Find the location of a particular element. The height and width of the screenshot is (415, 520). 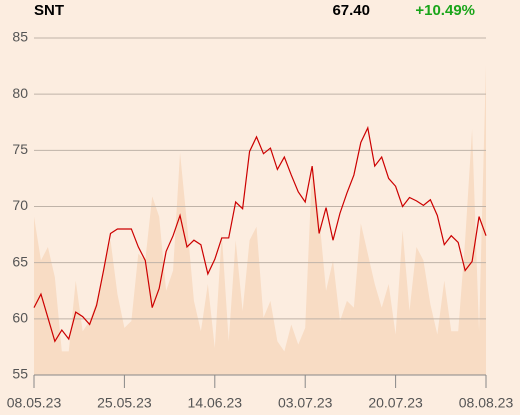

x-tick-label: 14.06.23 is located at coordinates (215, 403).